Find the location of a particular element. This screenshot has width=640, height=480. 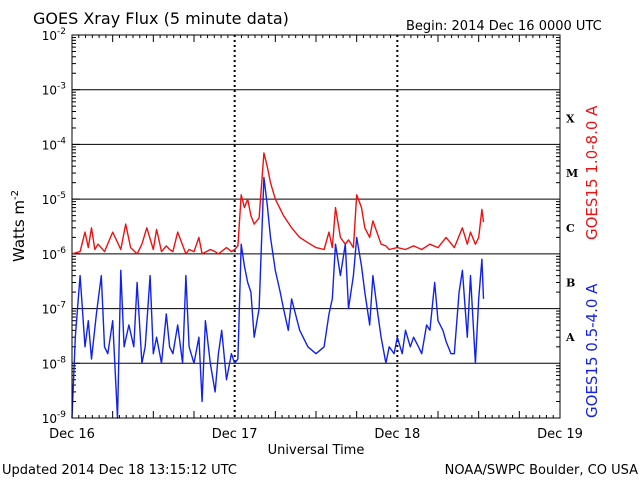

x-tick-label: Dec 18 is located at coordinates (397, 434).